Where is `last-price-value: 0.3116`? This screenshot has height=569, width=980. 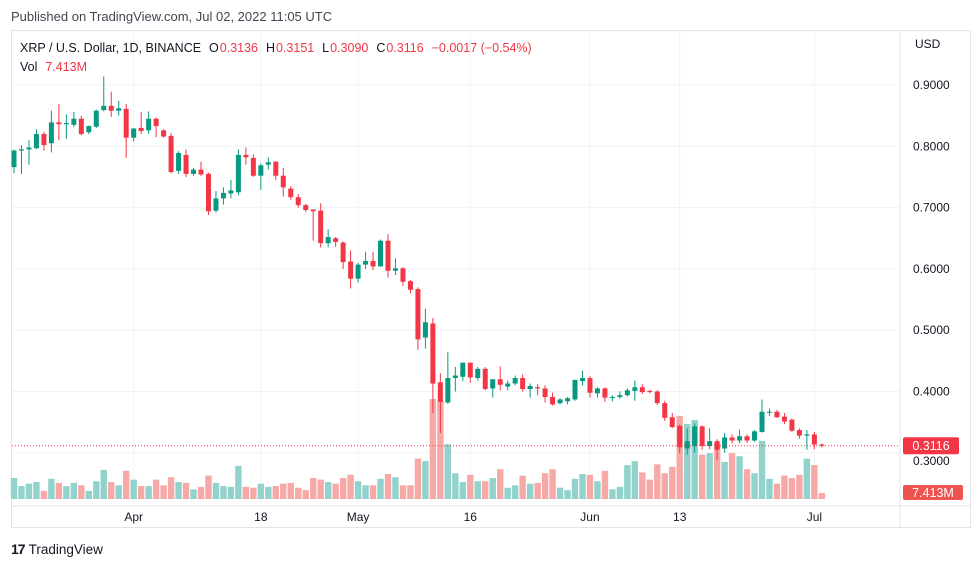 last-price-value: 0.3116 is located at coordinates (930, 446).